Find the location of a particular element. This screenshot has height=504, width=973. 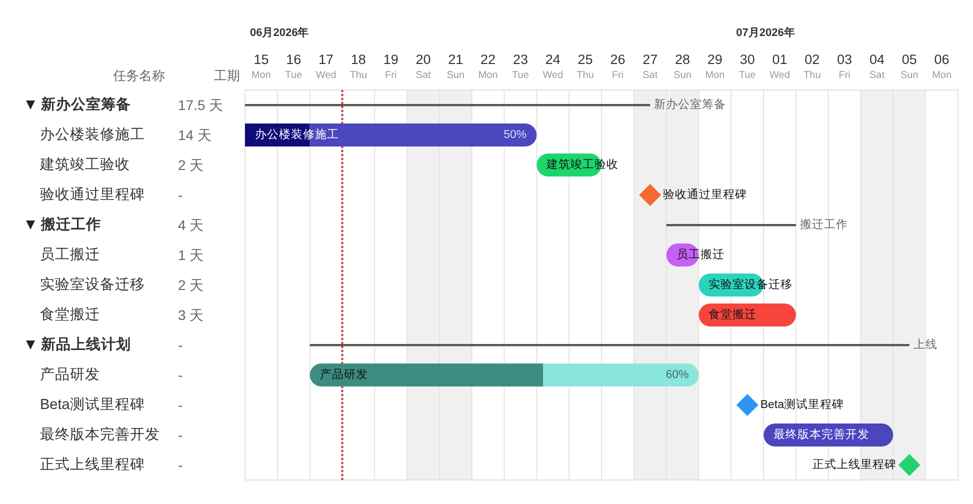

data-label: 产品研发 is located at coordinates (344, 374).